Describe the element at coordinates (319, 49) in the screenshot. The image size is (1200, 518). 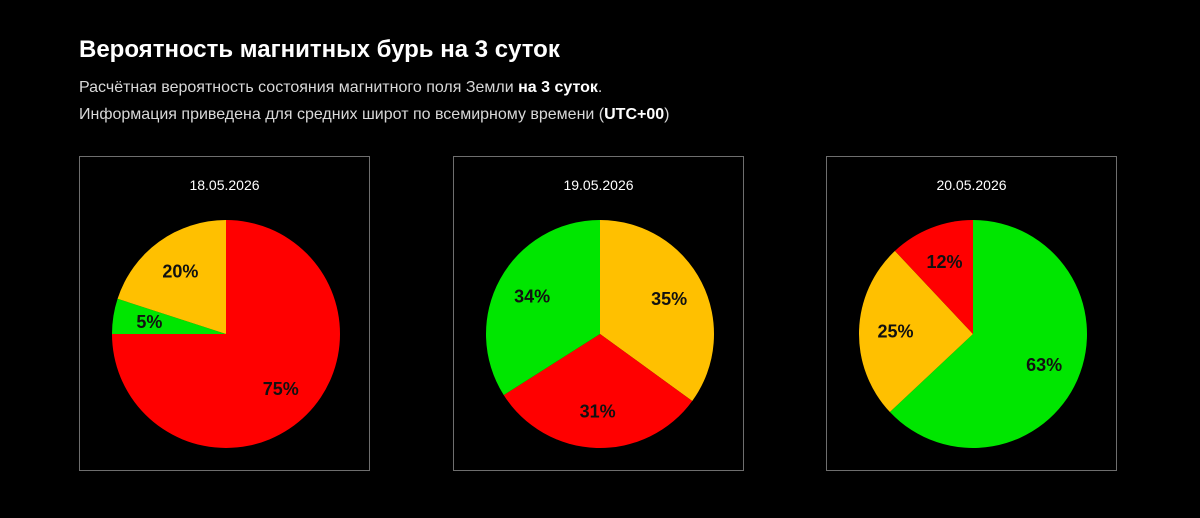
I see `page-title: Вероятность магнитных бурь на 3 суток` at that location.